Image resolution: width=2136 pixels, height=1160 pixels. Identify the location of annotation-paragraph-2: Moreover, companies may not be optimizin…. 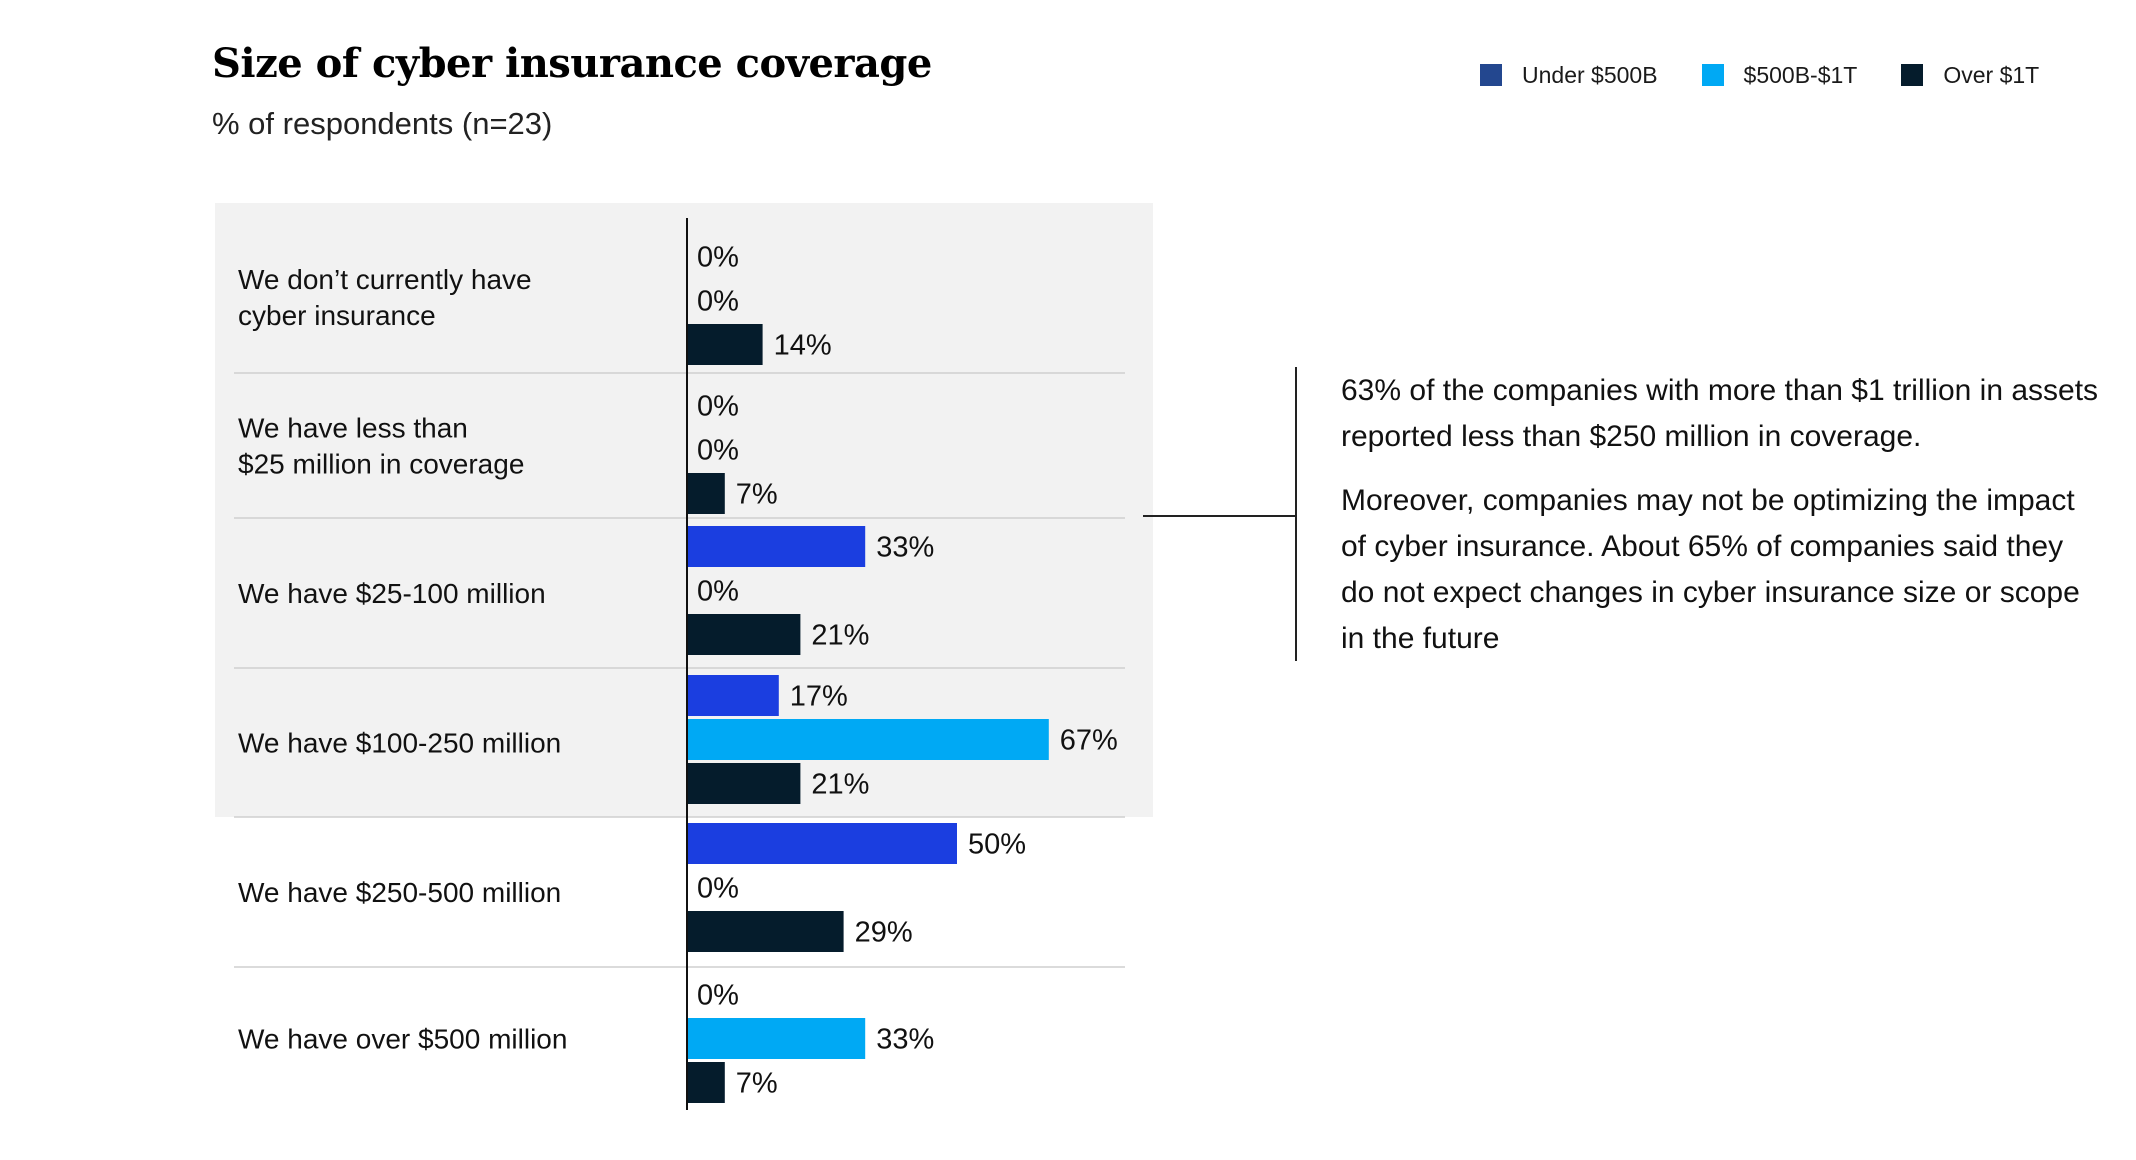
(1710, 569).